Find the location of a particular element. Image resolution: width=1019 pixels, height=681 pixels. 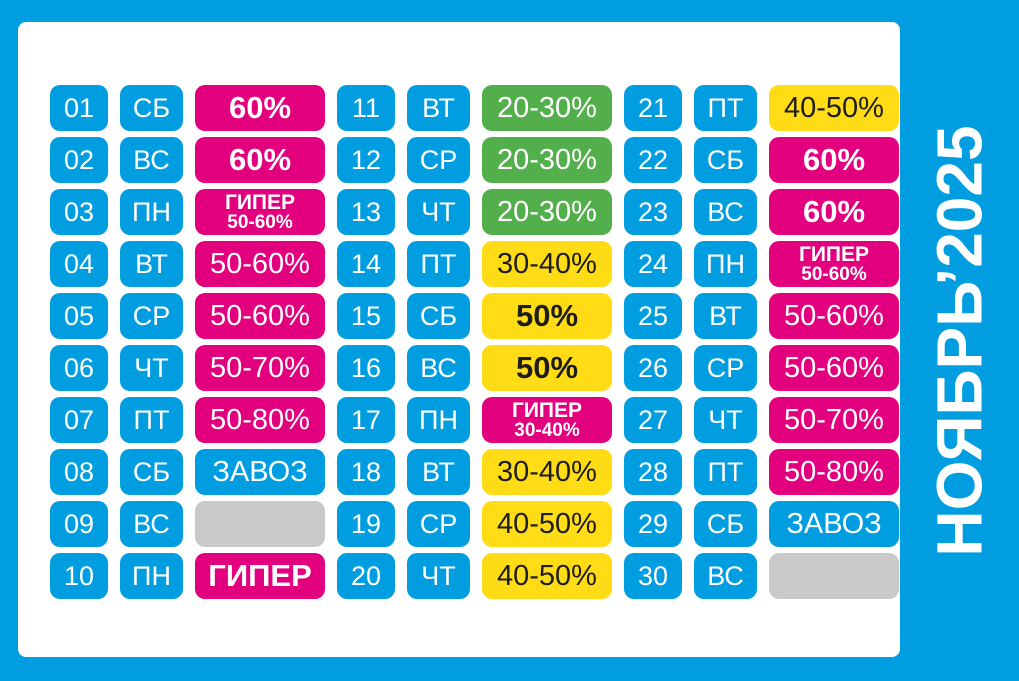

day-number-cell: 18 is located at coordinates (366, 472).